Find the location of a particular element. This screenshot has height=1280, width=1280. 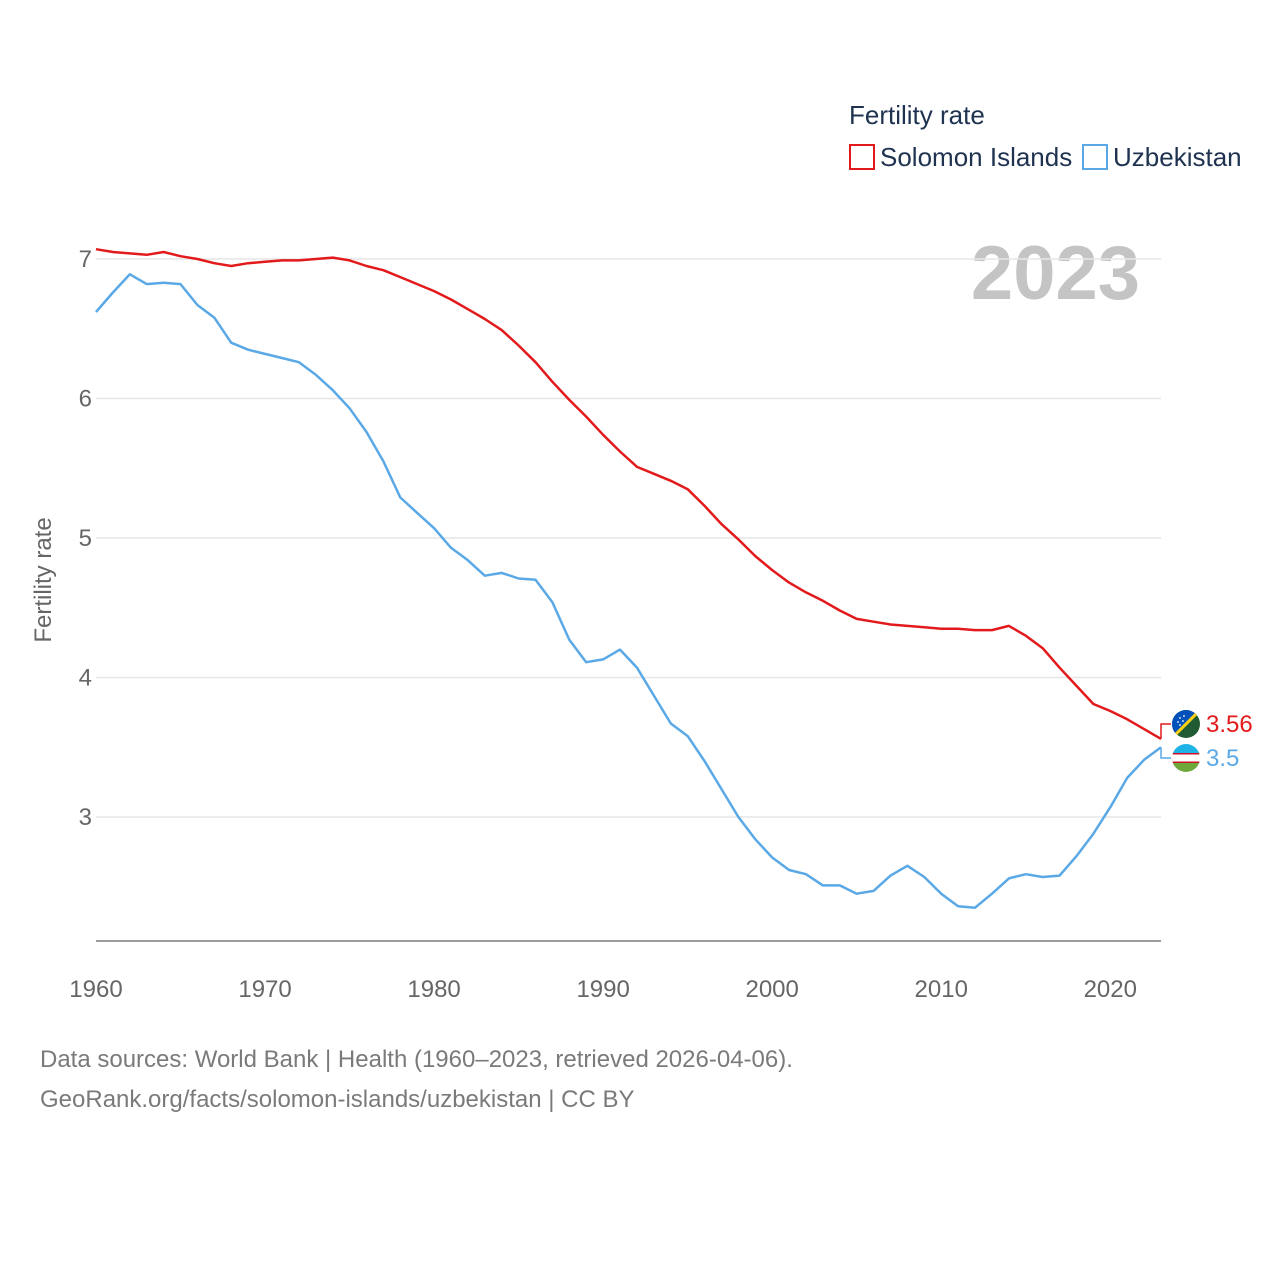

y-tick-label: 5 is located at coordinates (85, 538).